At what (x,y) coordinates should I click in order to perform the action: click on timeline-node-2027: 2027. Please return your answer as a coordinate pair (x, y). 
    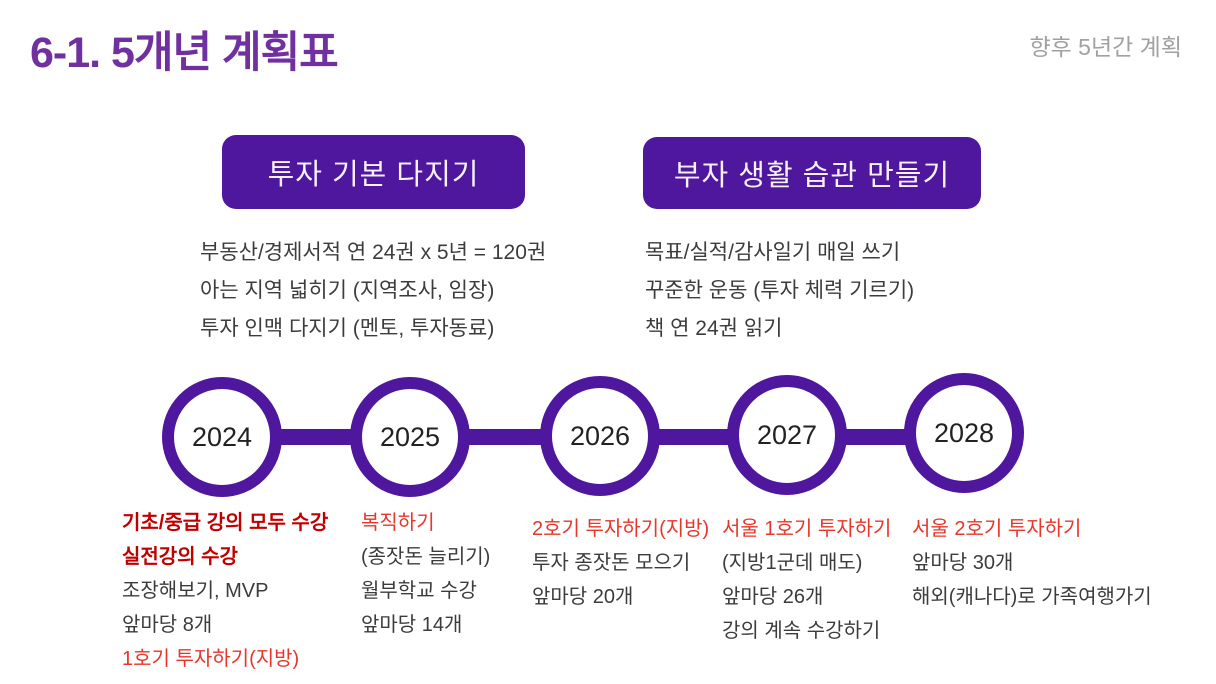
    Looking at the image, I should click on (787, 435).